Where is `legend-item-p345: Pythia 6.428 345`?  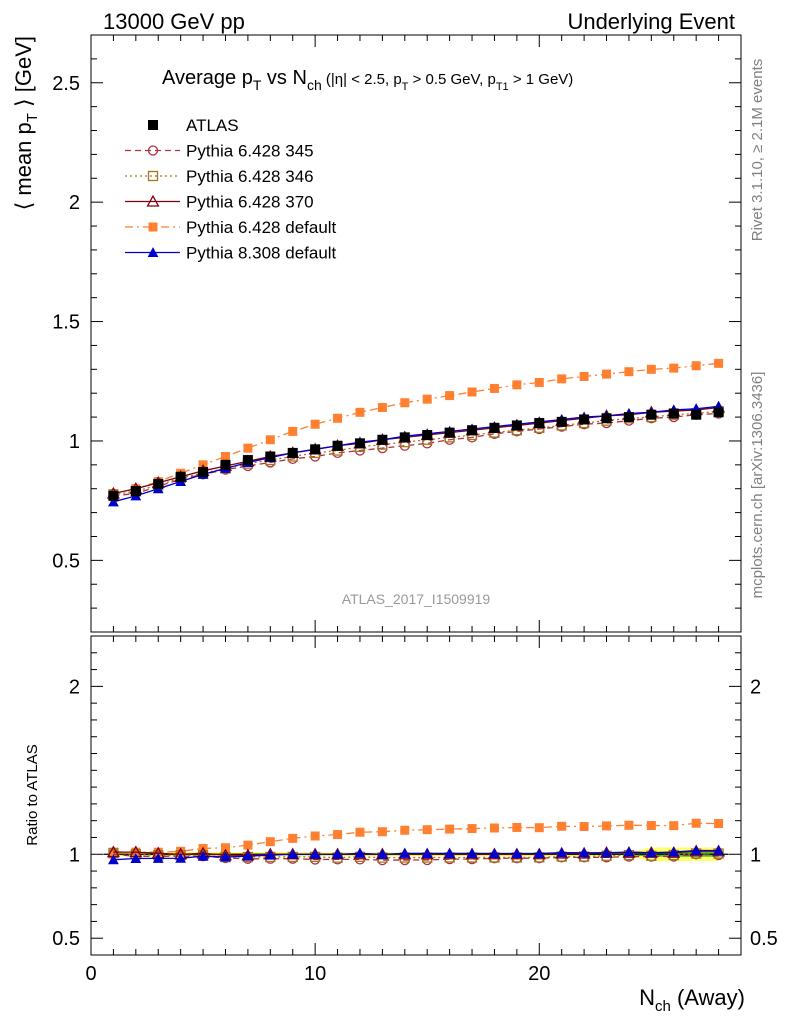 legend-item-p345: Pythia 6.428 345 is located at coordinates (219, 151).